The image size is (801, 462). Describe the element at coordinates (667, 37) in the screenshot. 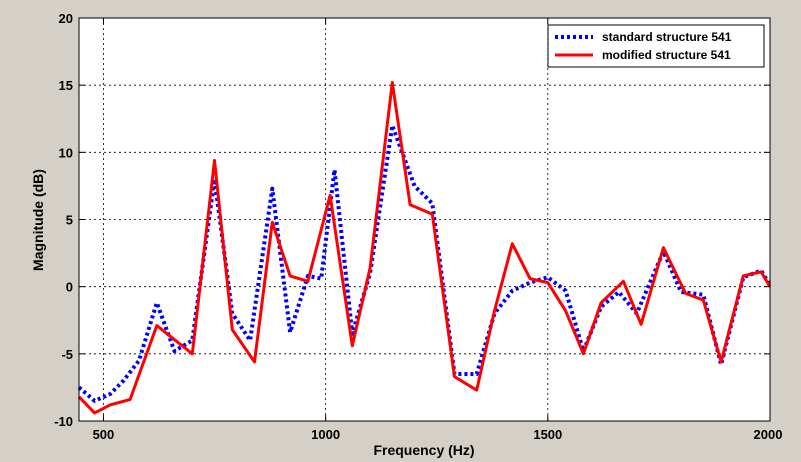

I see `legend-label-standard: standard structure 541` at that location.